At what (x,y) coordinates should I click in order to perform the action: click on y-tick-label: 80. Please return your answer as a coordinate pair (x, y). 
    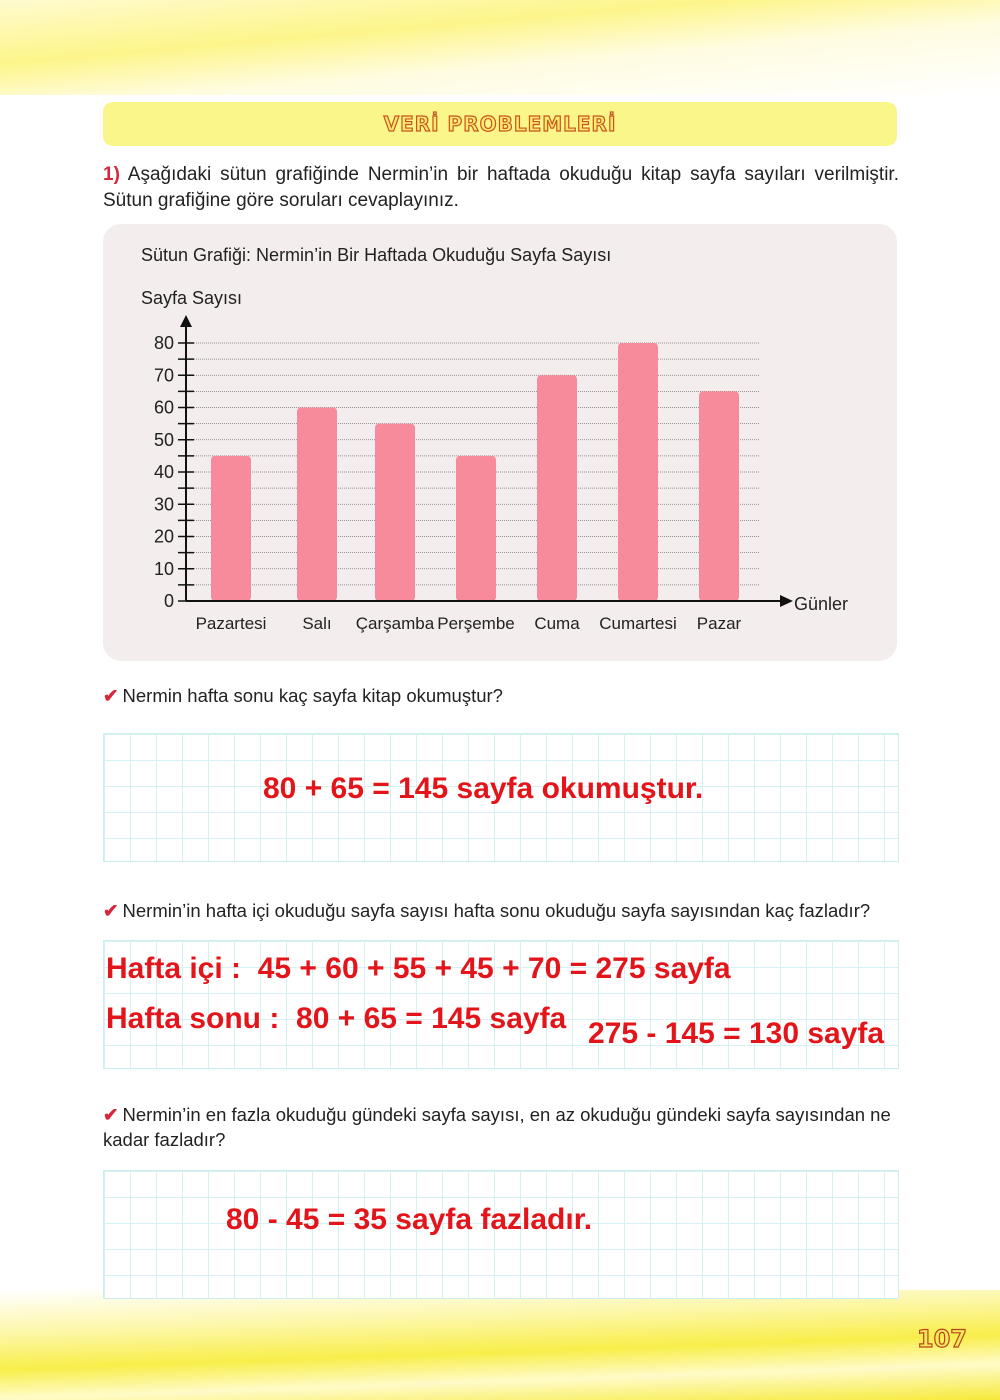
    Looking at the image, I should click on (164, 343).